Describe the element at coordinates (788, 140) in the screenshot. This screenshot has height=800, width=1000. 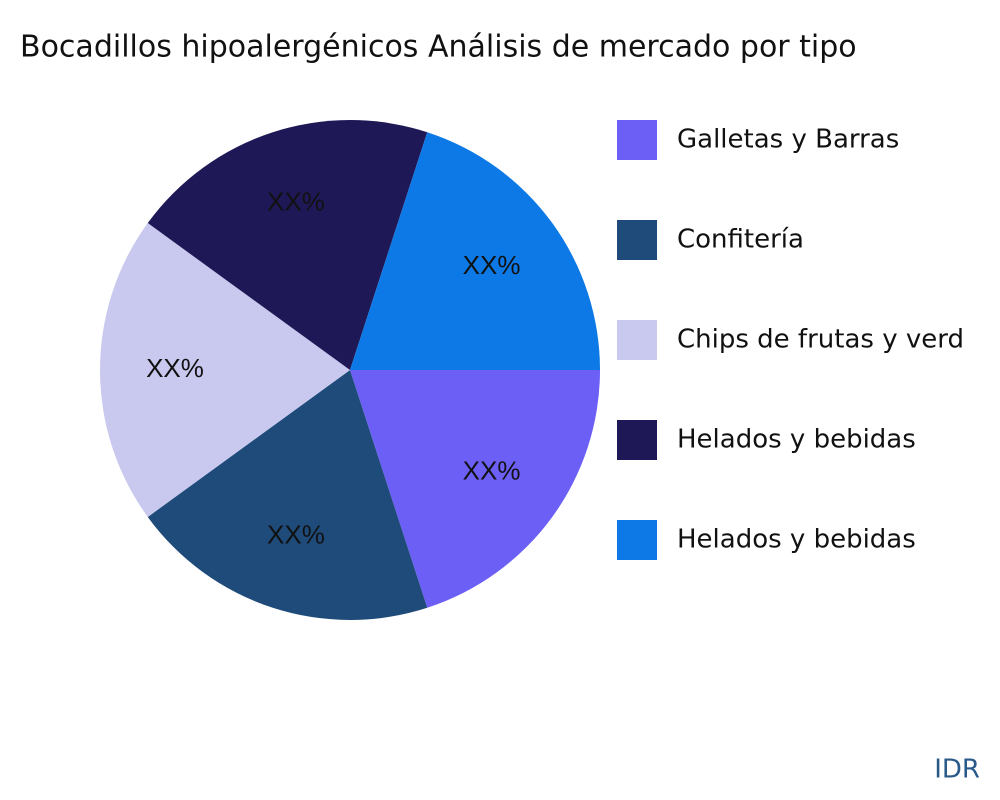
I see `legend-label: Galletas y Barras` at that location.